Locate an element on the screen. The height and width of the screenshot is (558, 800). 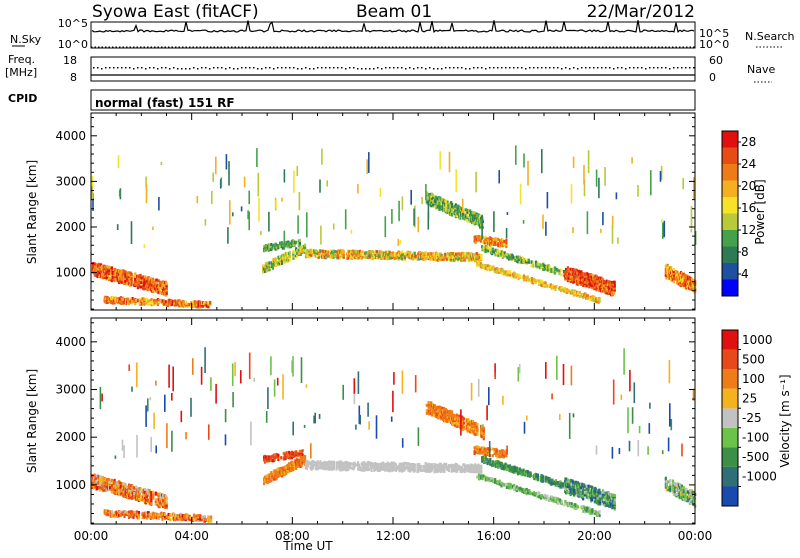
cpid-label: CPID is located at coordinates (22, 98).